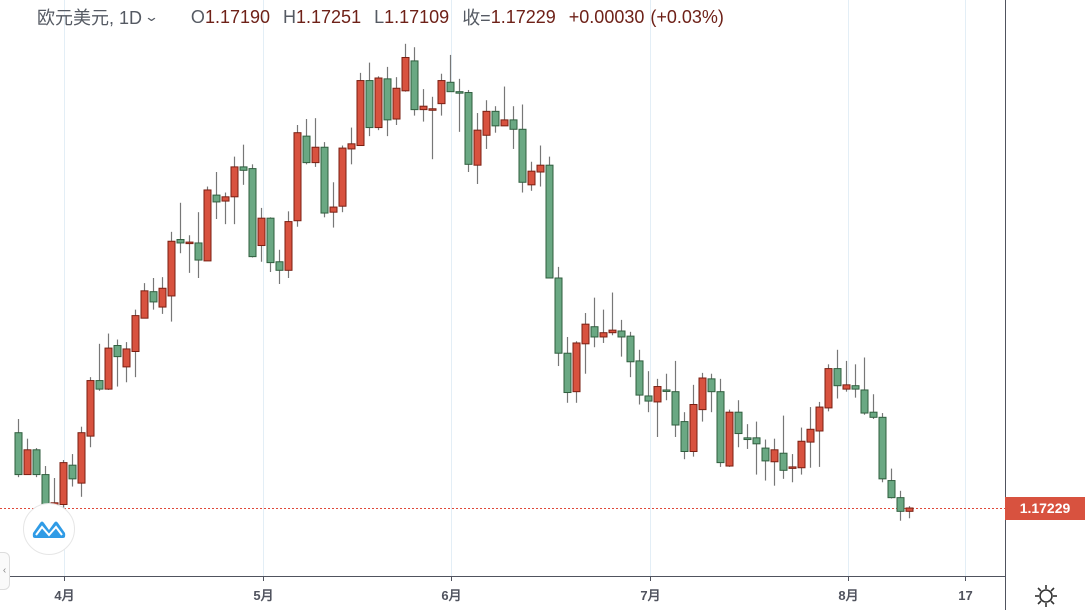 This screenshot has height=613, width=1085. Describe the element at coordinates (49, 529) in the screenshot. I see `logo-icon` at that location.